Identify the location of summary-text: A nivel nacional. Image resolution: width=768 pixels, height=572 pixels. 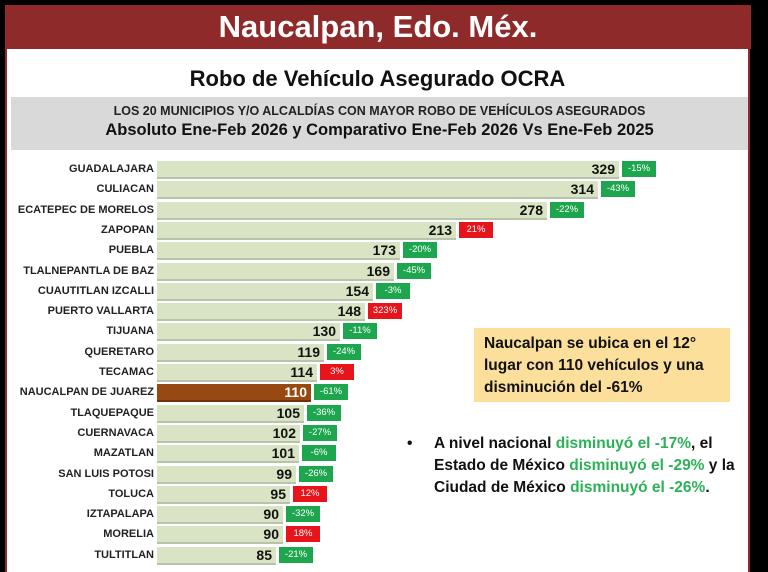
(495, 443).